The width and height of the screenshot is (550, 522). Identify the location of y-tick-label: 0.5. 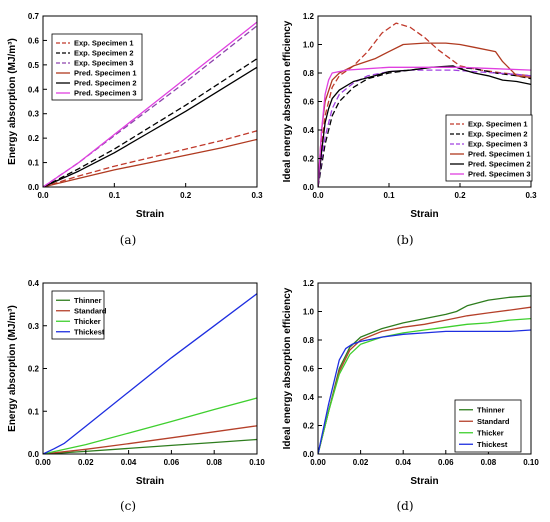
(34, 65).